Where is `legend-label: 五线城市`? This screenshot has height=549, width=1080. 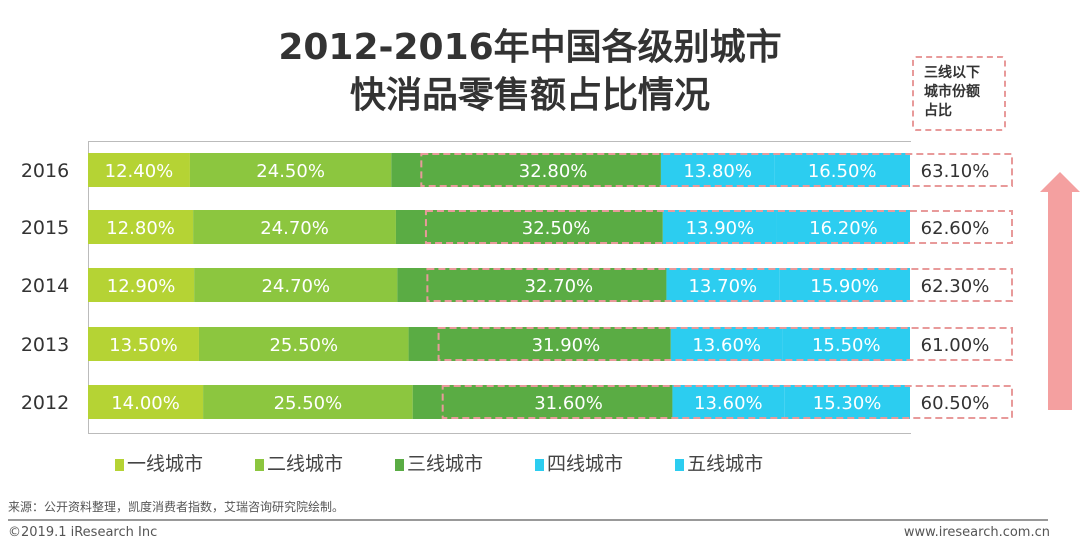 legend-label: 五线城市 is located at coordinates (725, 464).